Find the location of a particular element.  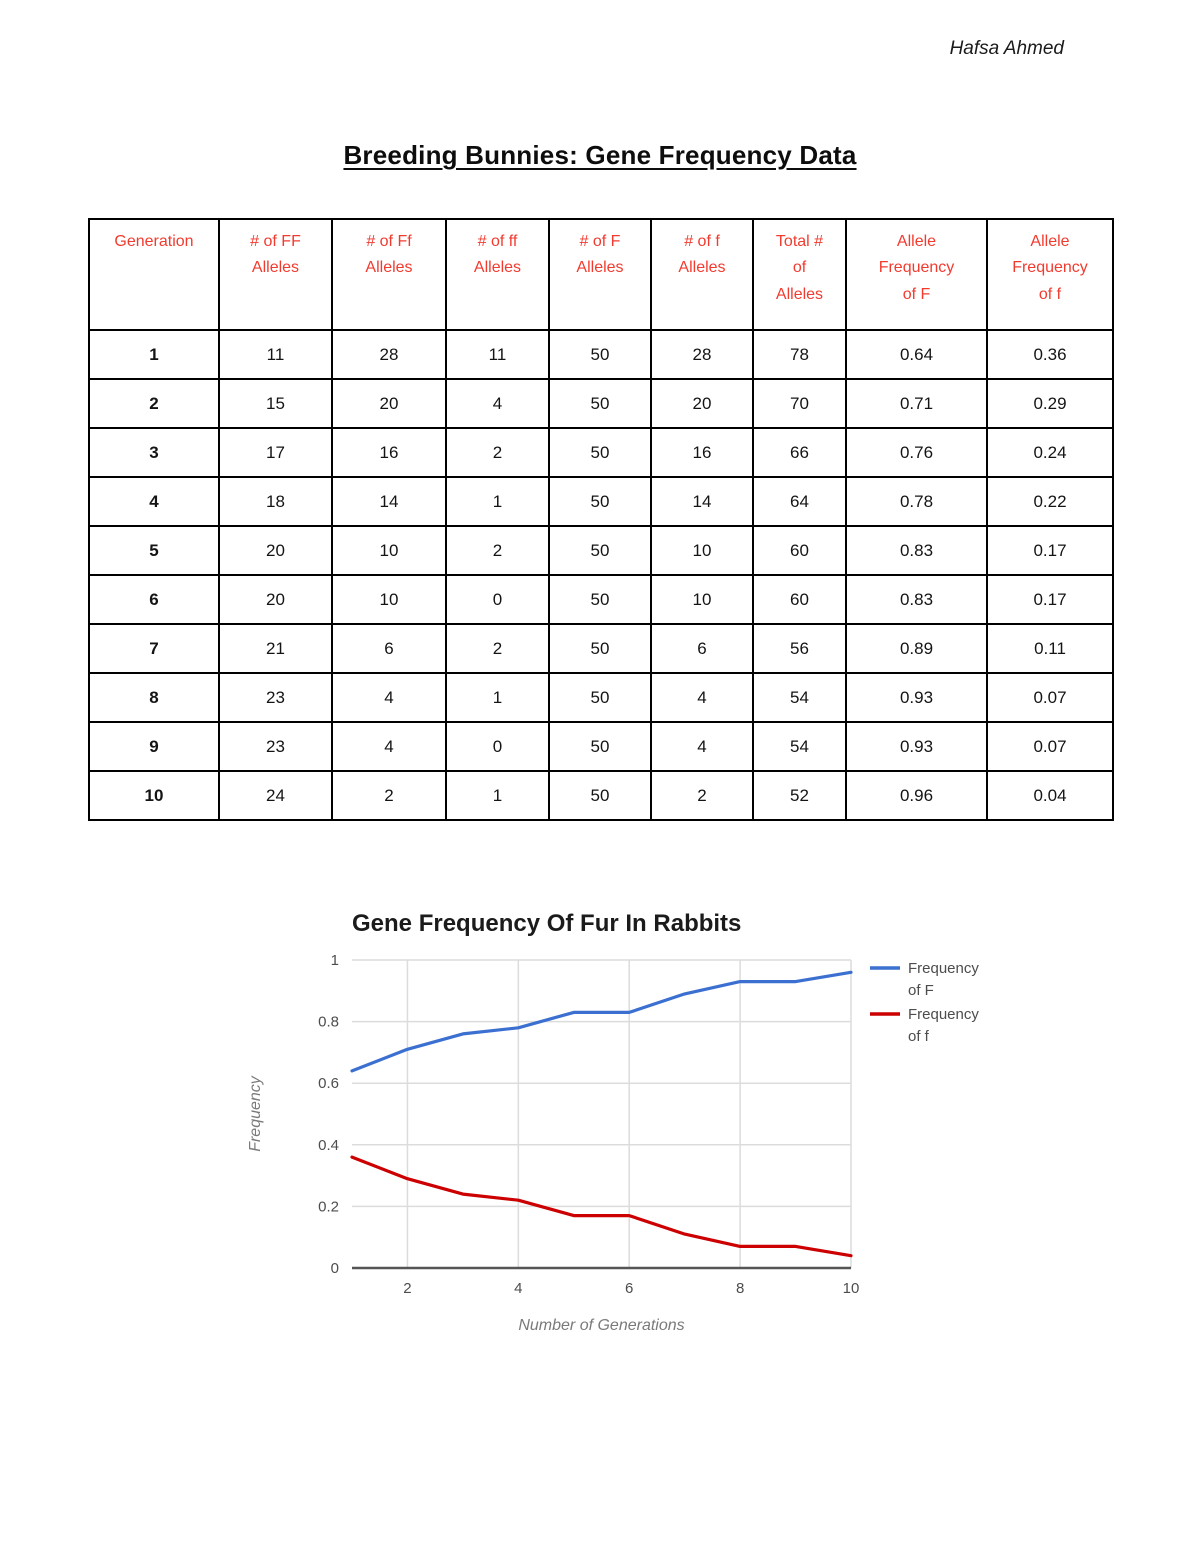

y-tick-label: 0 is located at coordinates (335, 1268).